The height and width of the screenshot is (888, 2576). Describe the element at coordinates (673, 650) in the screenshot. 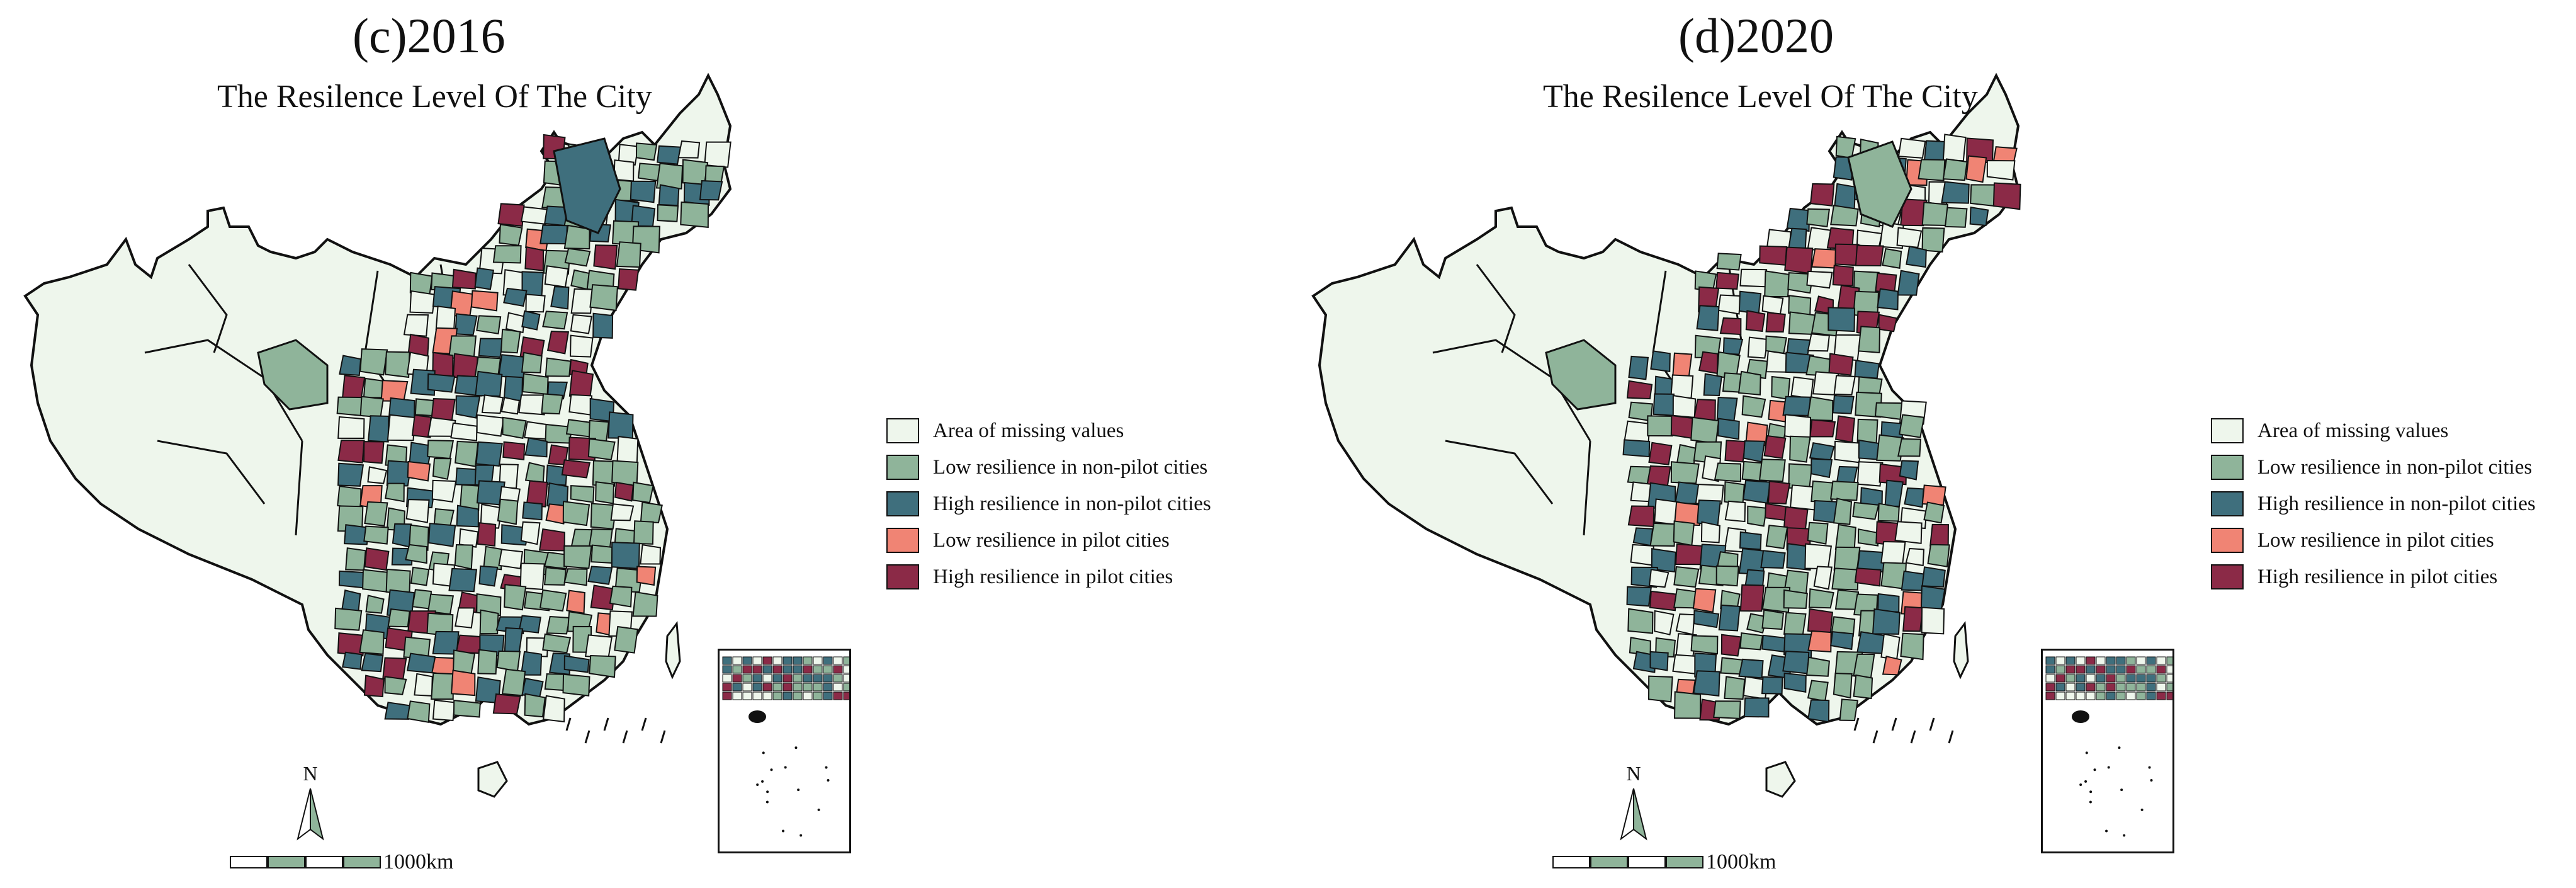

I see `taiwan-island` at that location.